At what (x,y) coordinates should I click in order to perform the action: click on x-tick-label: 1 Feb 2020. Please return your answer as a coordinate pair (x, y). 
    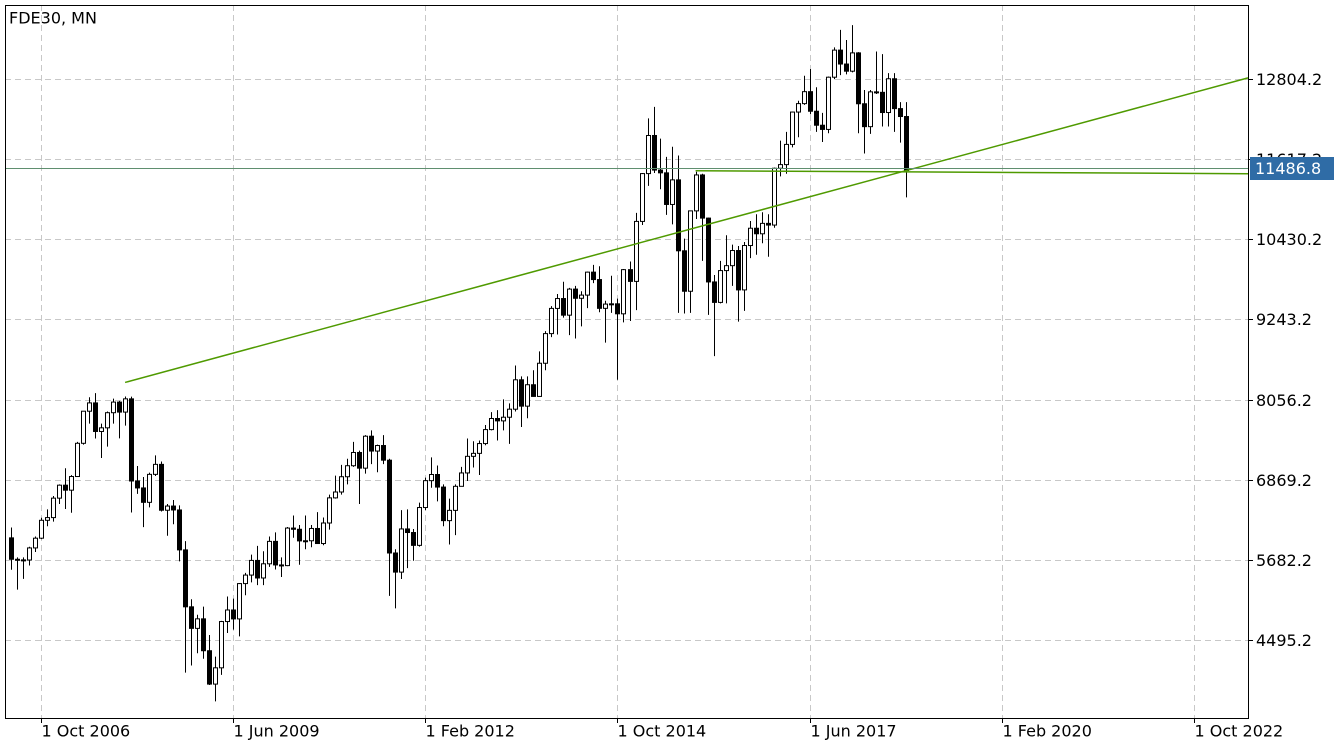
    Looking at the image, I should click on (1047, 731).